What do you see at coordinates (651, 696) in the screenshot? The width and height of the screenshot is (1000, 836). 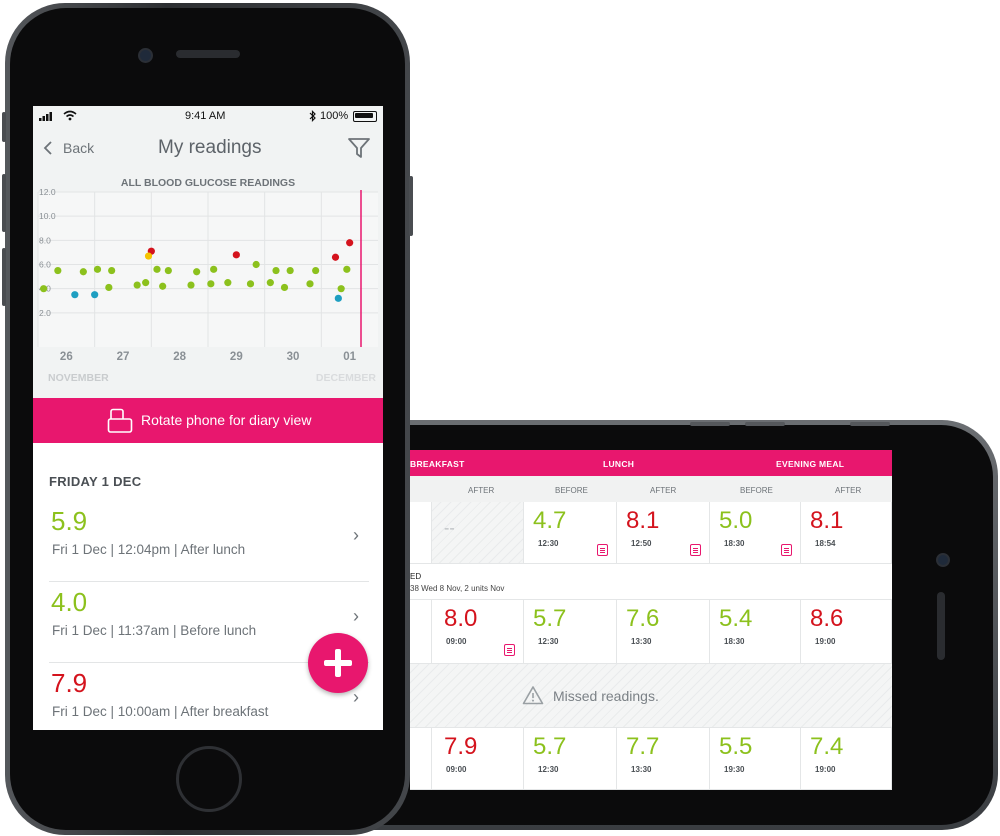 I see `missed-readings-row: Missed readings.` at bounding box center [651, 696].